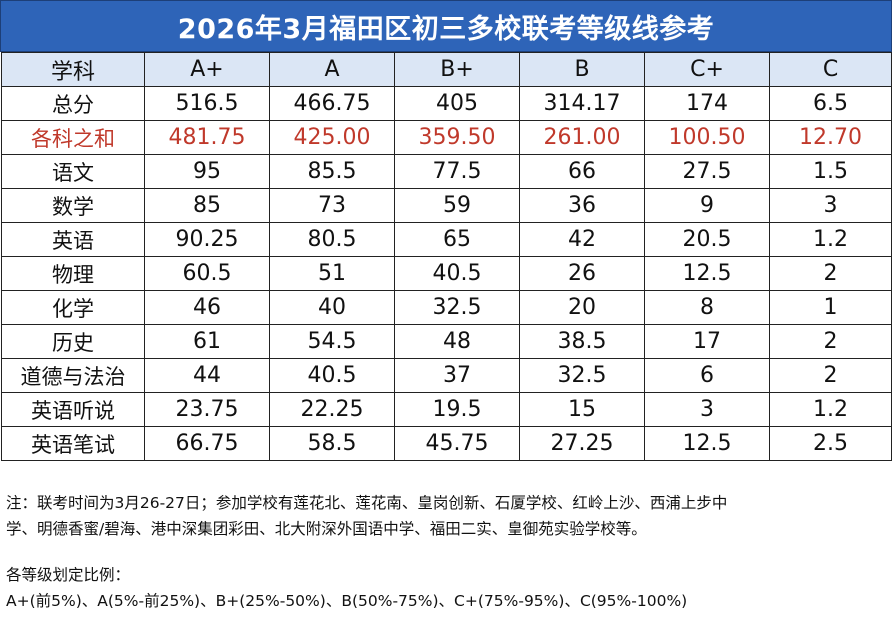 The height and width of the screenshot is (644, 892). I want to click on table-row: 英语听说 23.75 22.25 19.5 15 3 1.2, so click(446, 409).